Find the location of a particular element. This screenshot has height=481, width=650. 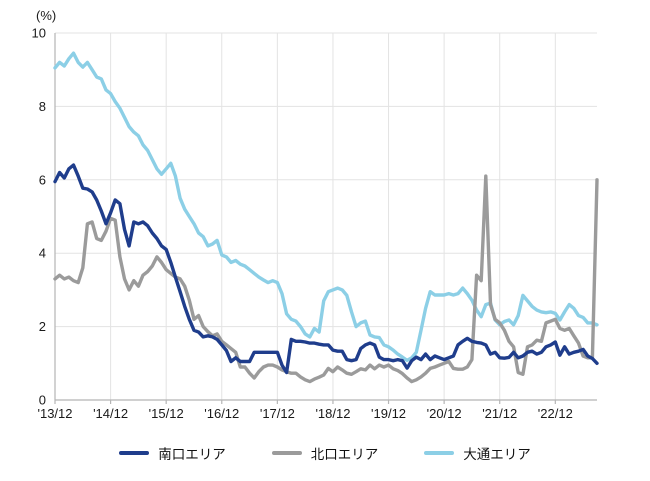

y-axis-tick-label: 0 is located at coordinates (42, 400).